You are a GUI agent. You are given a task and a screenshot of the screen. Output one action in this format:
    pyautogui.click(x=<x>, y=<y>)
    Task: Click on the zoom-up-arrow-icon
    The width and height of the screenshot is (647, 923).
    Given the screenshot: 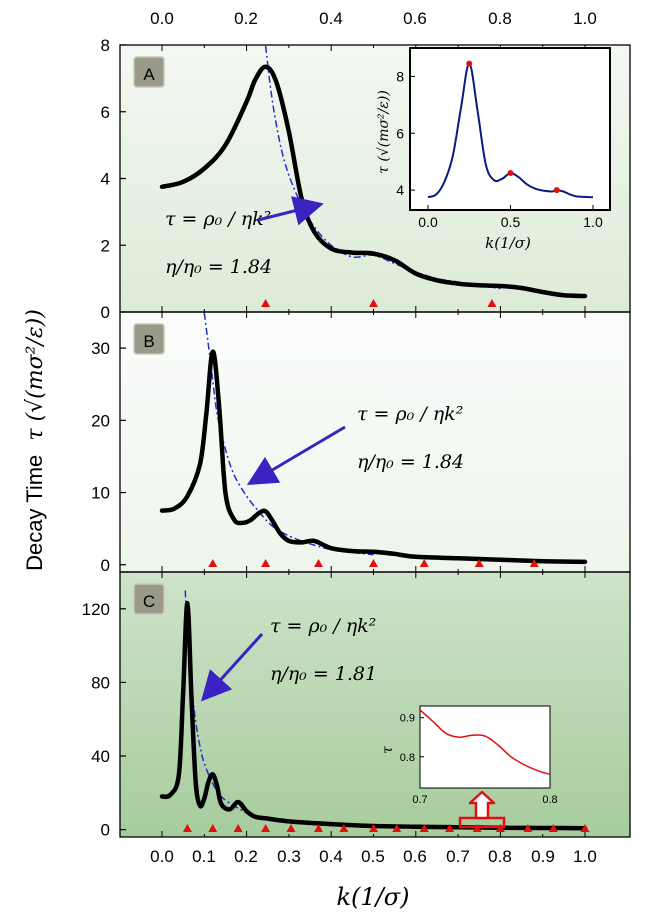 What is the action you would take?
    pyautogui.click(x=482, y=805)
    